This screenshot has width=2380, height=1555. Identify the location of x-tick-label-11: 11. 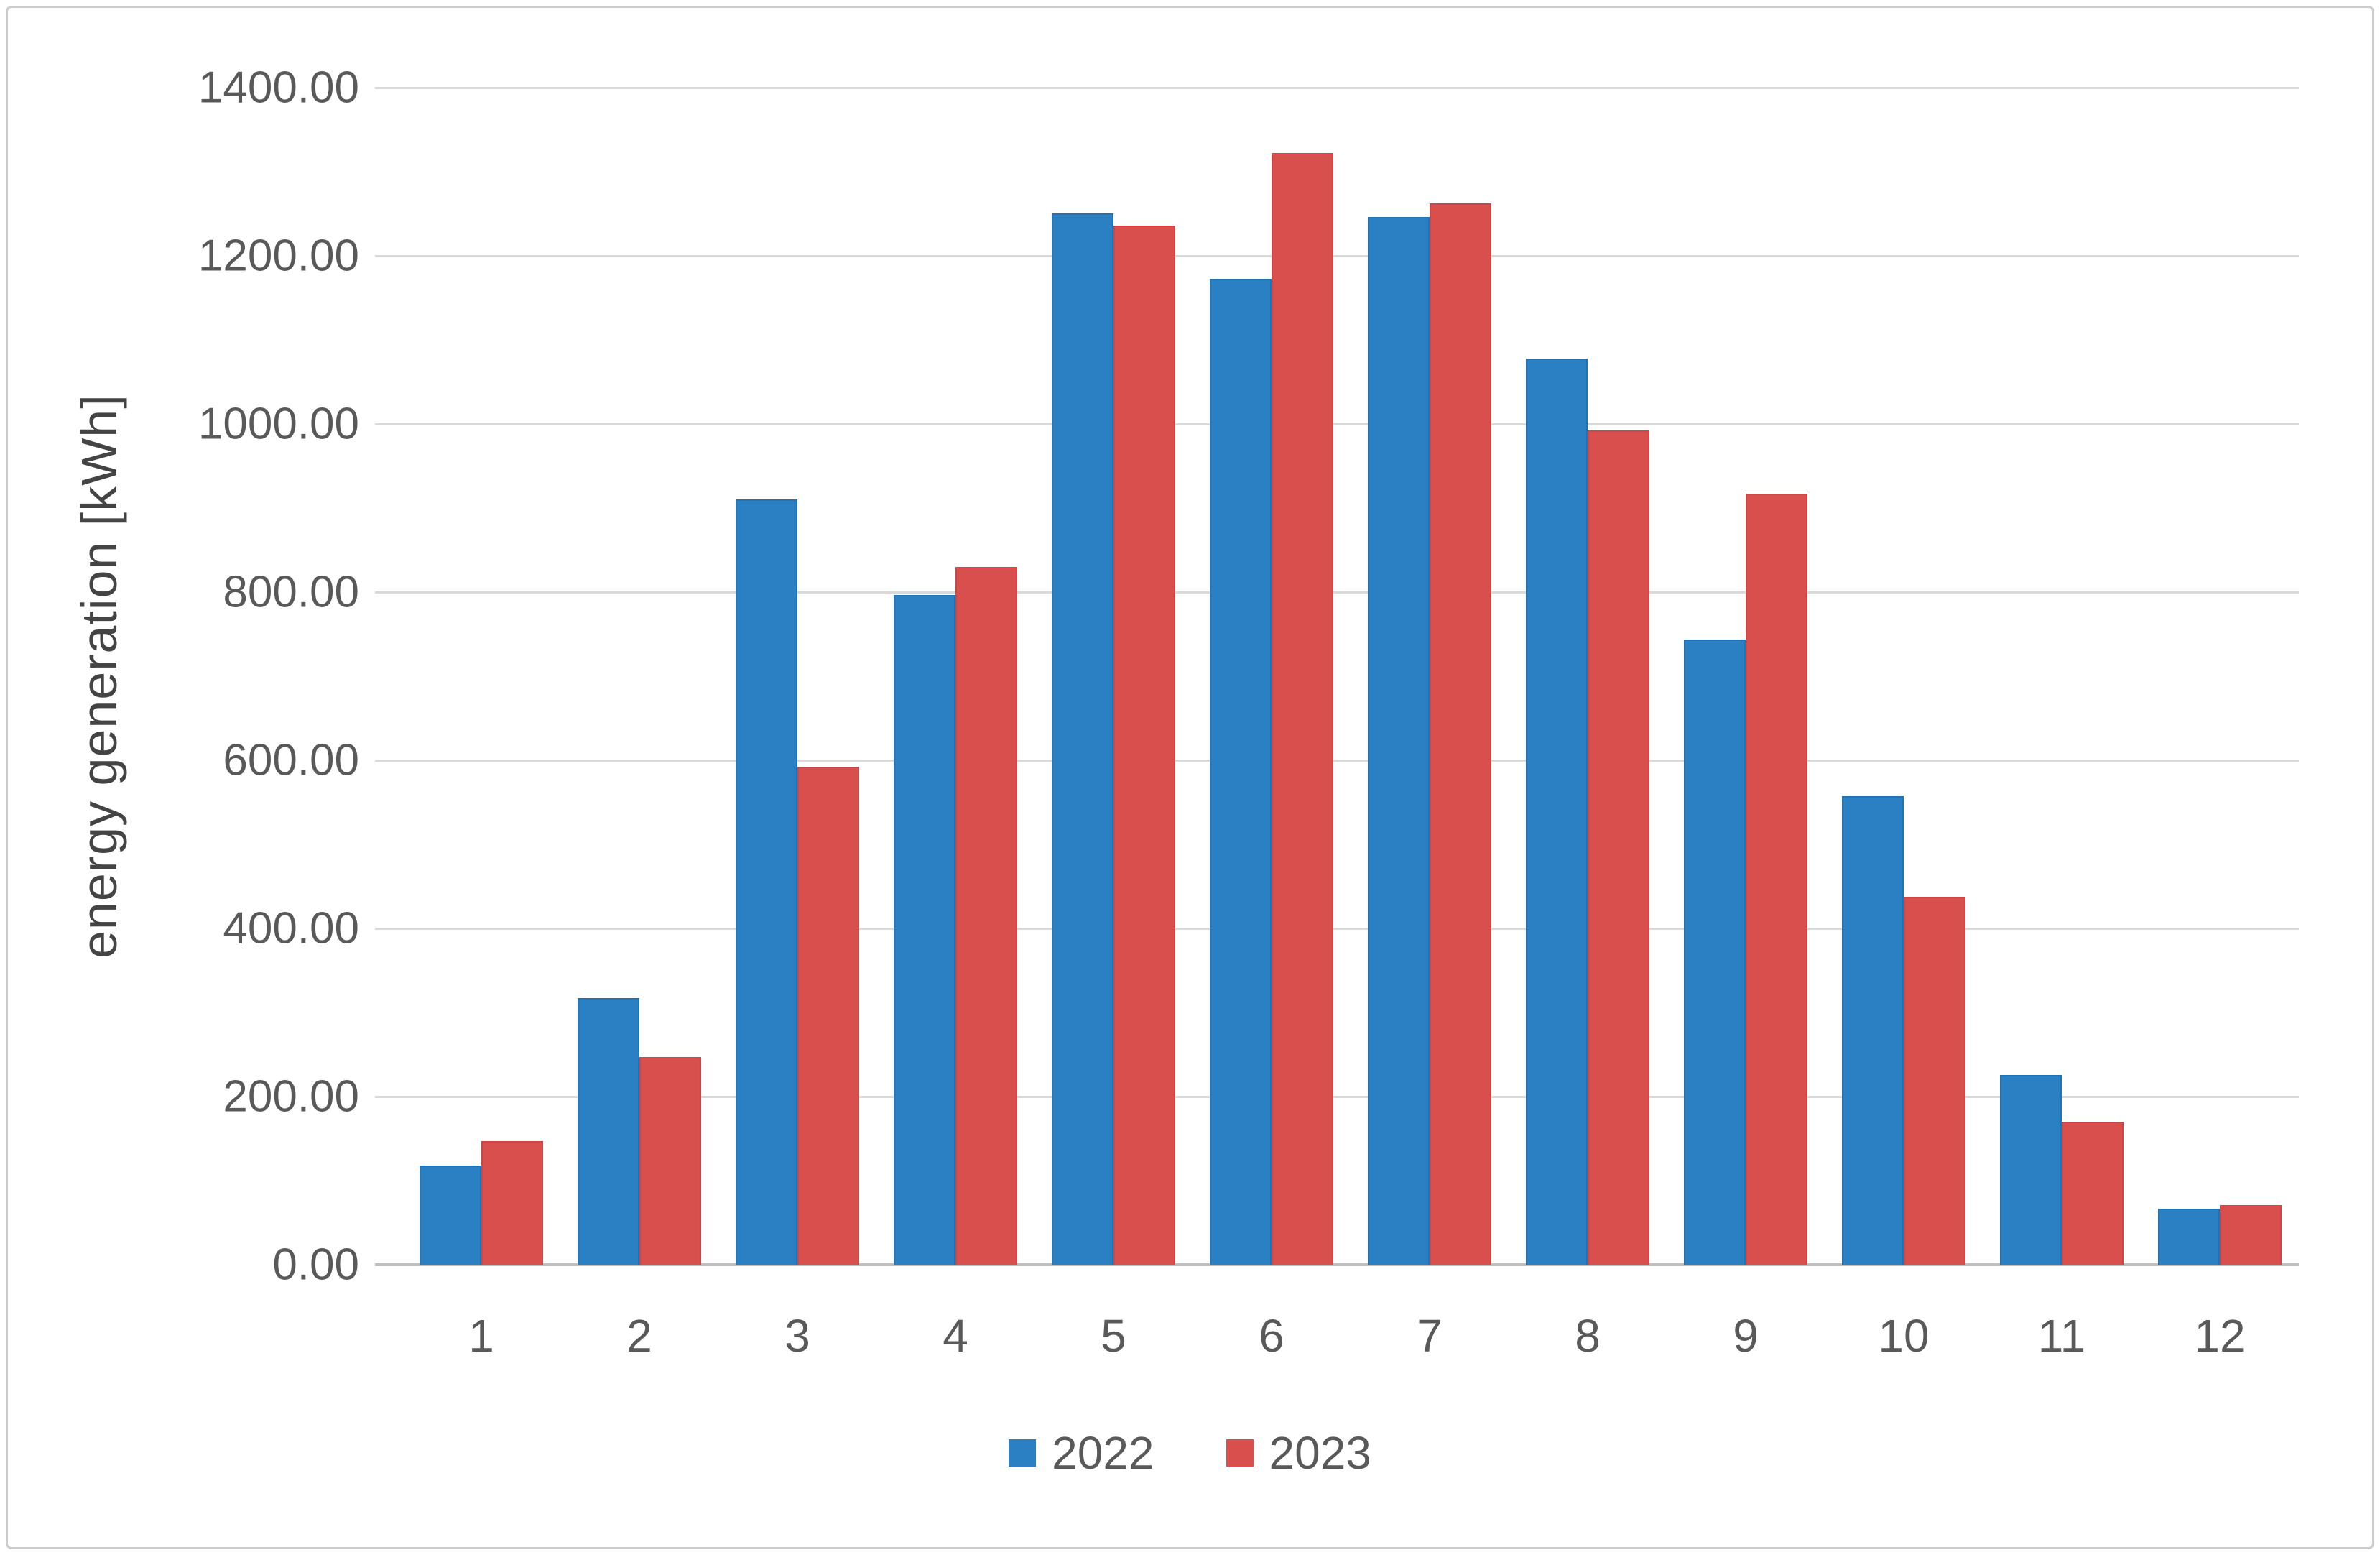
(2061, 1336).